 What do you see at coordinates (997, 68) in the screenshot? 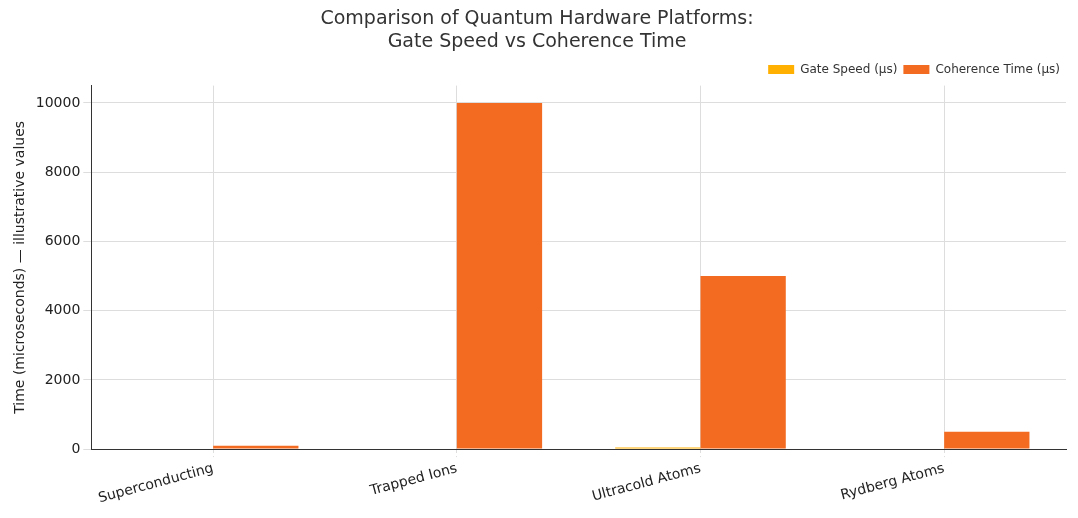
I see `legend-label: Coherence Time (µs)` at bounding box center [997, 68].